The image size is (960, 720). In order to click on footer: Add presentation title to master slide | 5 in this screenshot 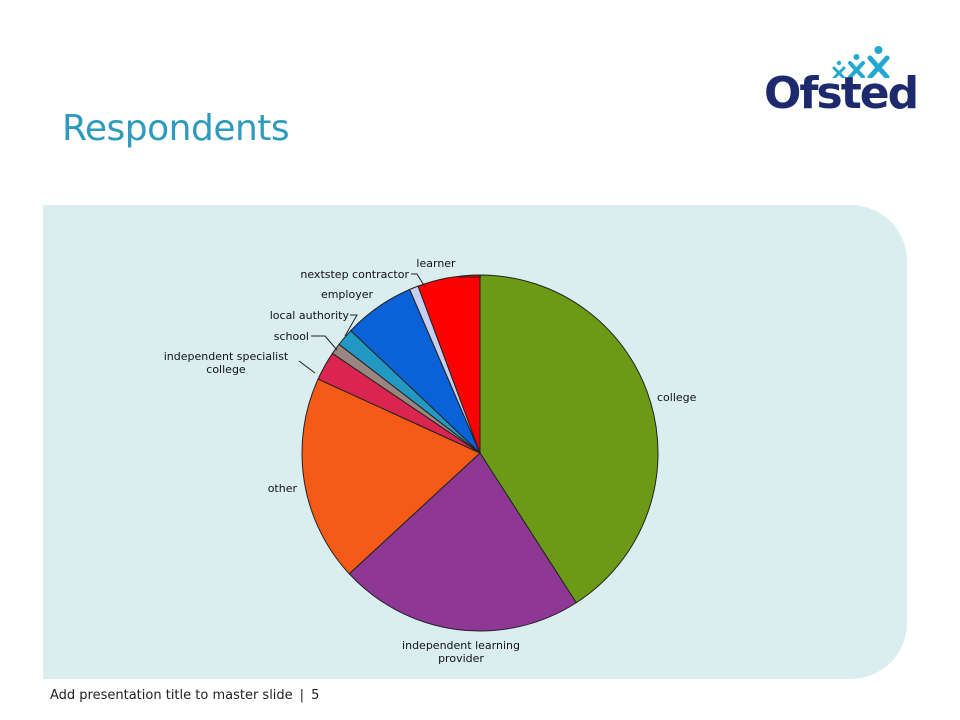, I will do `click(184, 695)`.